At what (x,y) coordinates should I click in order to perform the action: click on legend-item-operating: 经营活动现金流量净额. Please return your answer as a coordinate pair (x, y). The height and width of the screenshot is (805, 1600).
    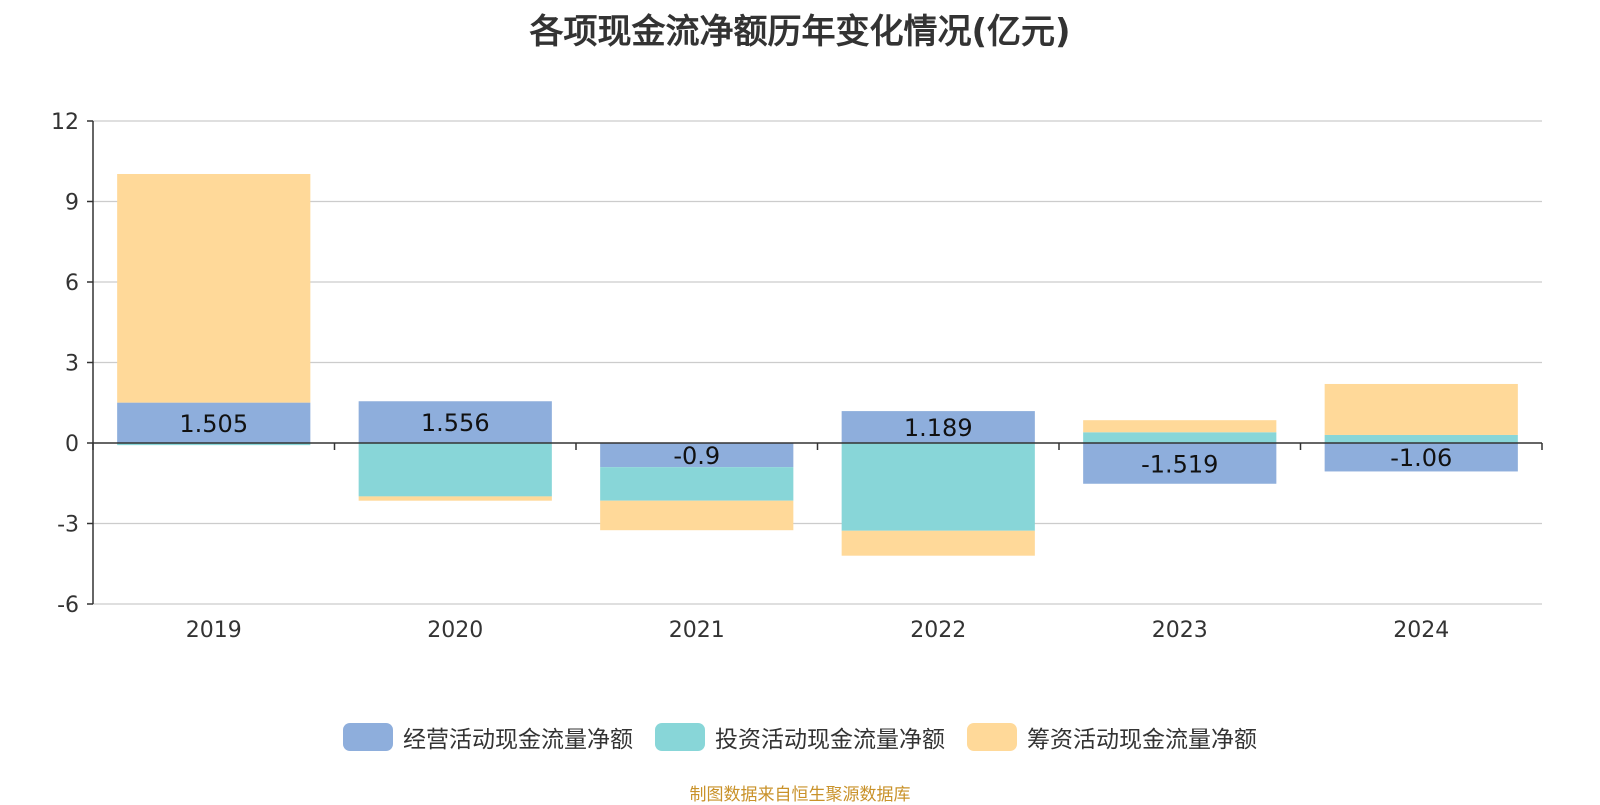
    Looking at the image, I should click on (488, 737).